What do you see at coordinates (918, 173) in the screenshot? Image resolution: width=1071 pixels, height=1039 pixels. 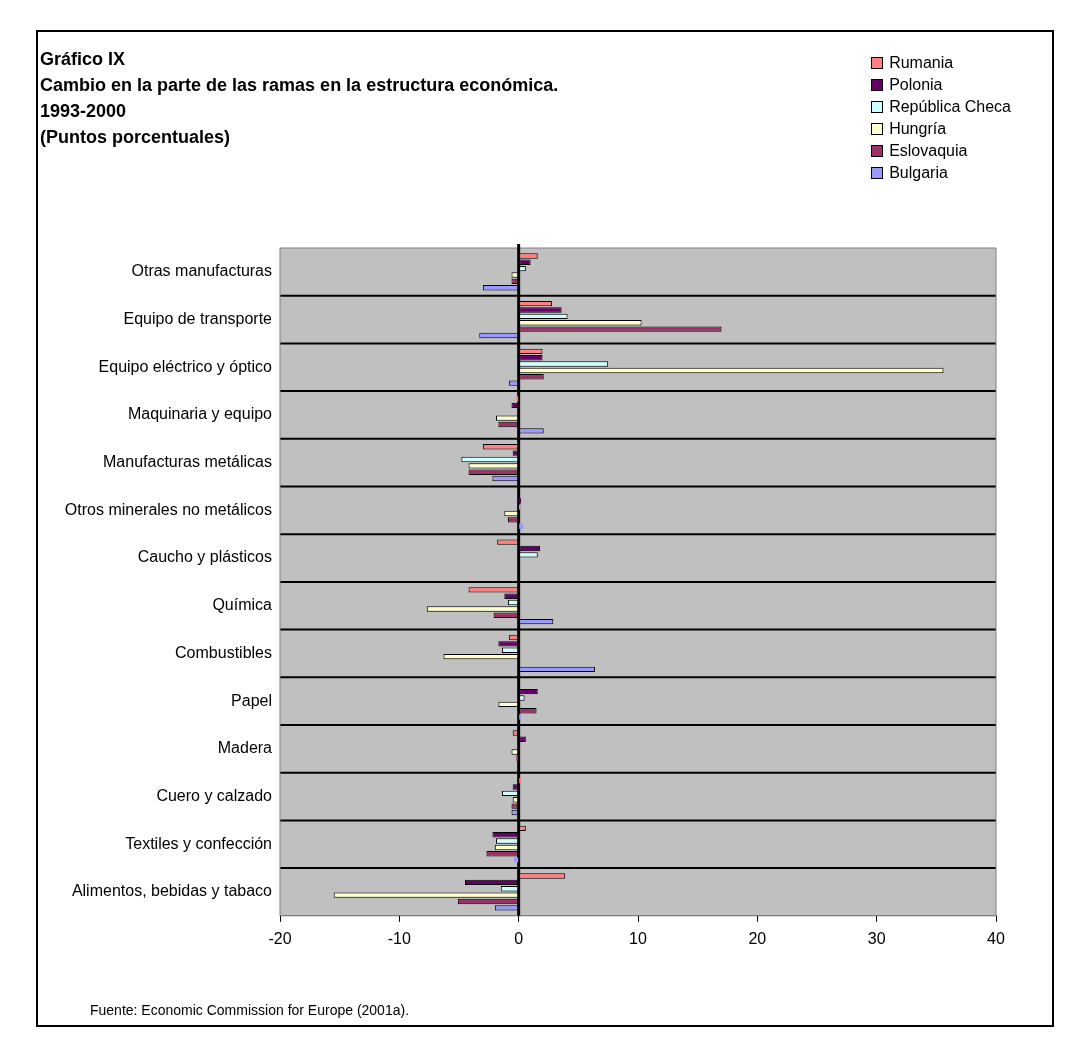 I see `legend-label: Bulgaria` at bounding box center [918, 173].